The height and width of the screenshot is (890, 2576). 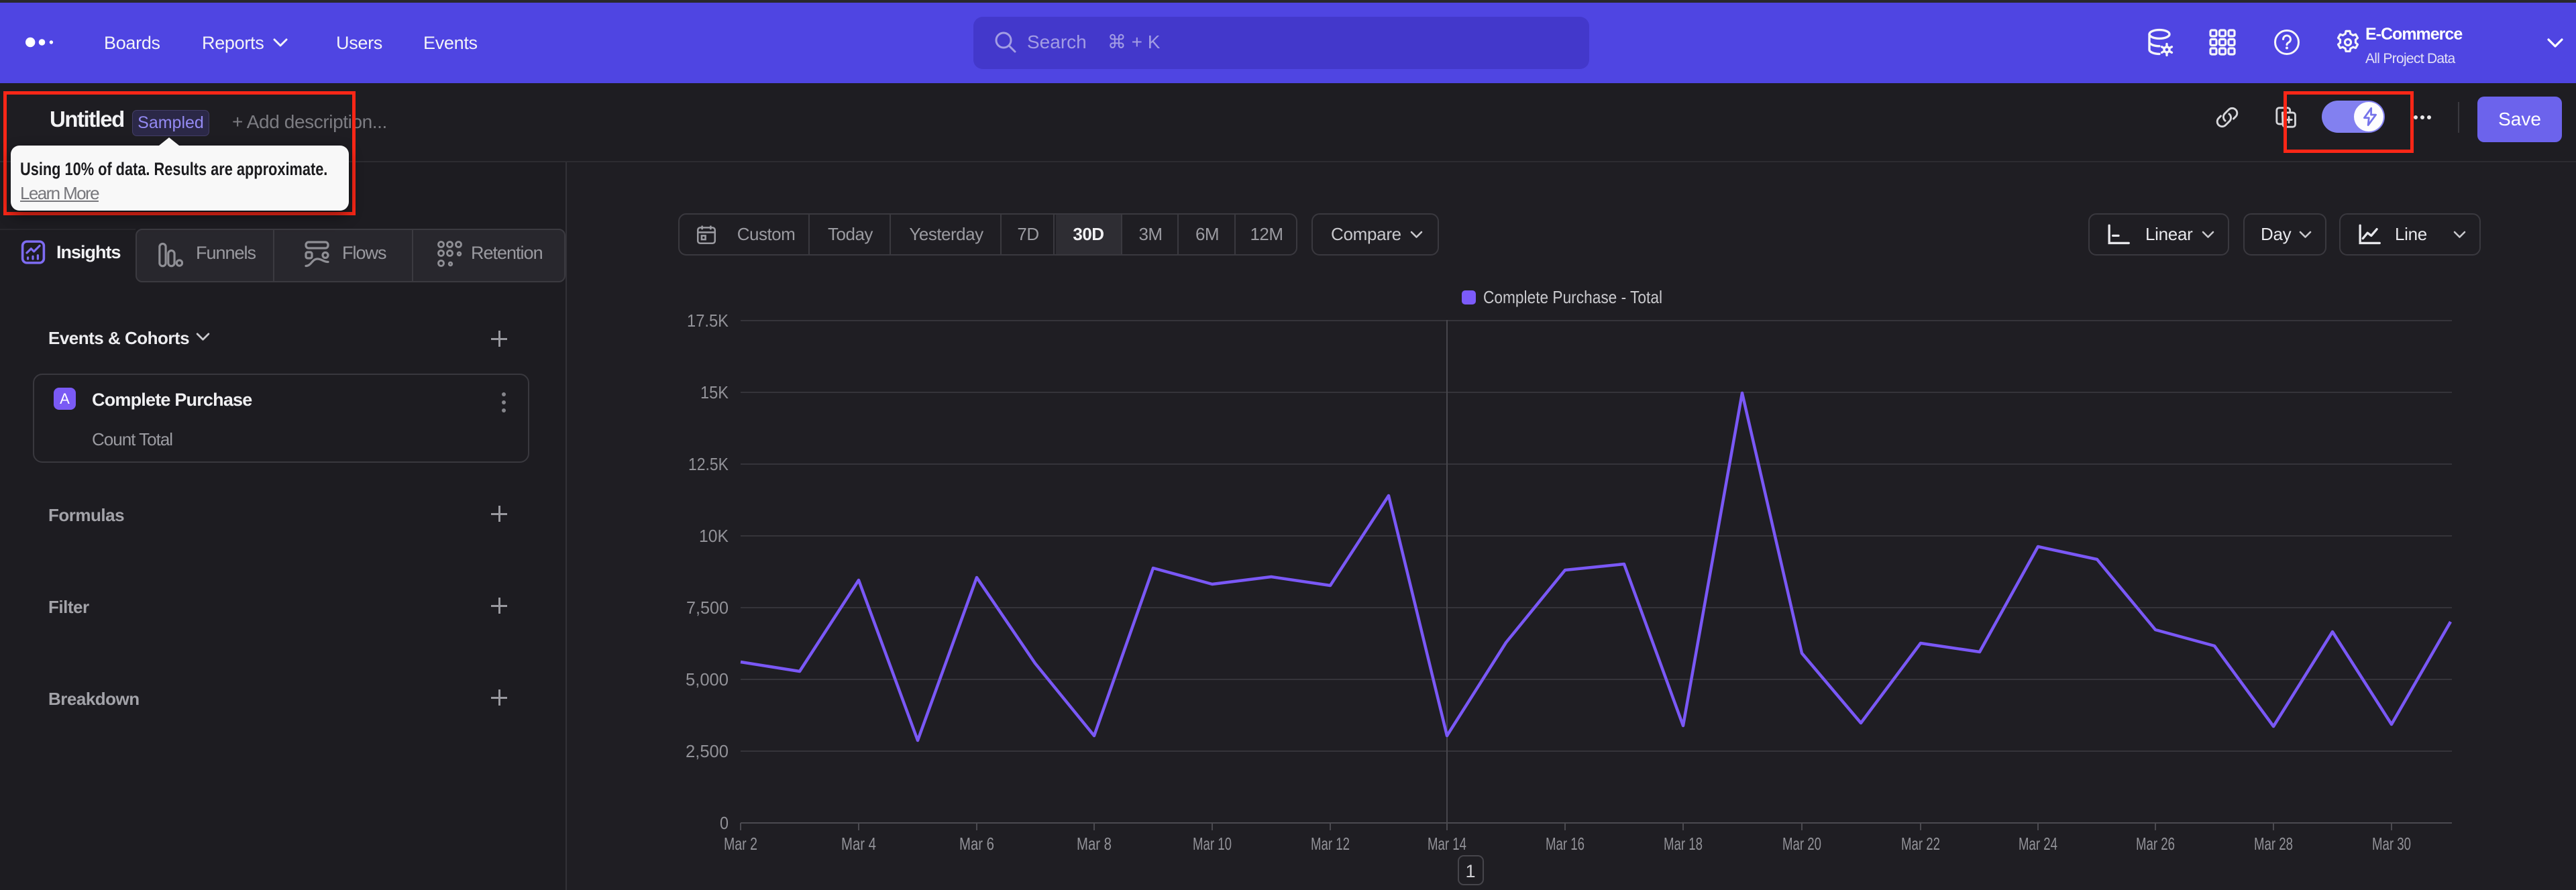 What do you see at coordinates (1212, 844) in the screenshot?
I see `svg-text: Mar 10` at bounding box center [1212, 844].